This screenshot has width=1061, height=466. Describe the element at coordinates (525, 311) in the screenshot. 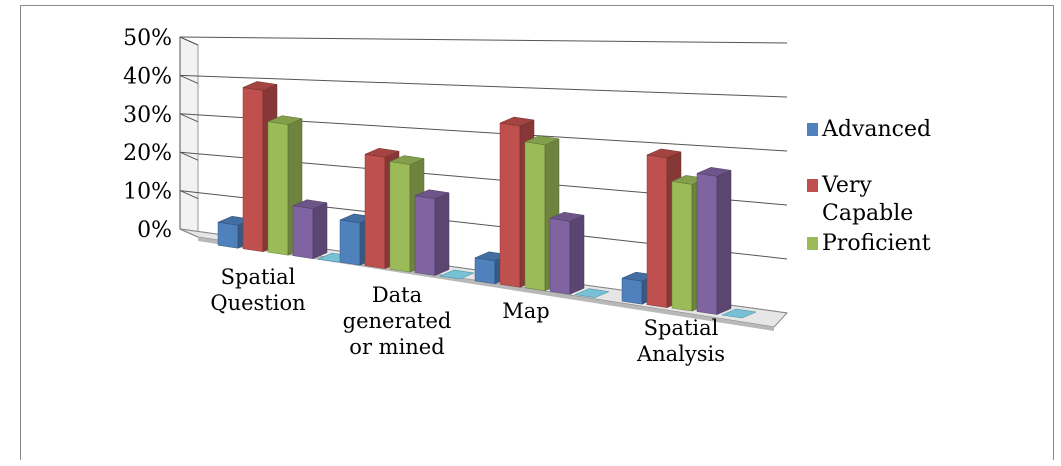

I see `category-label: Map` at that location.